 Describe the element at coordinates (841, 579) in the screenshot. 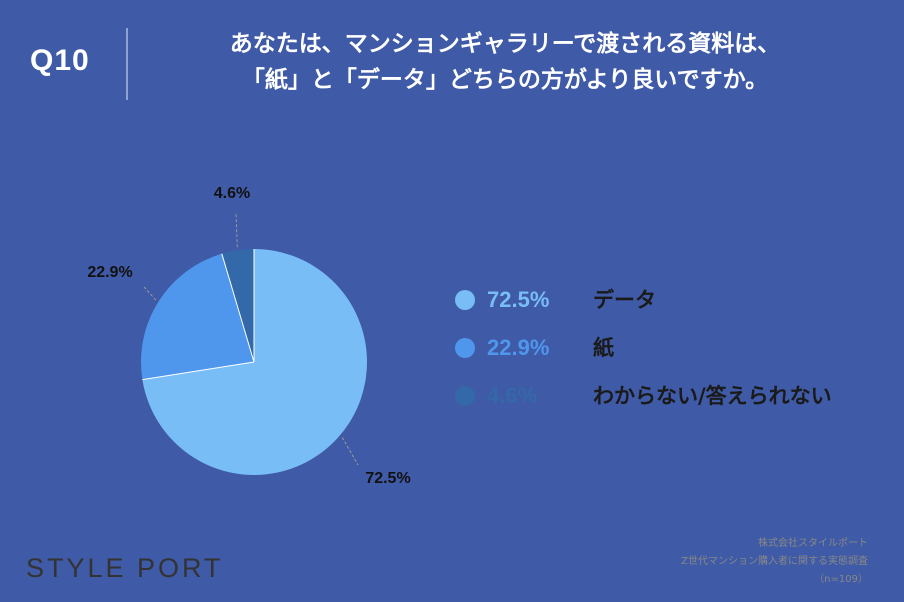

I see `source-line-3: （n=109）` at that location.